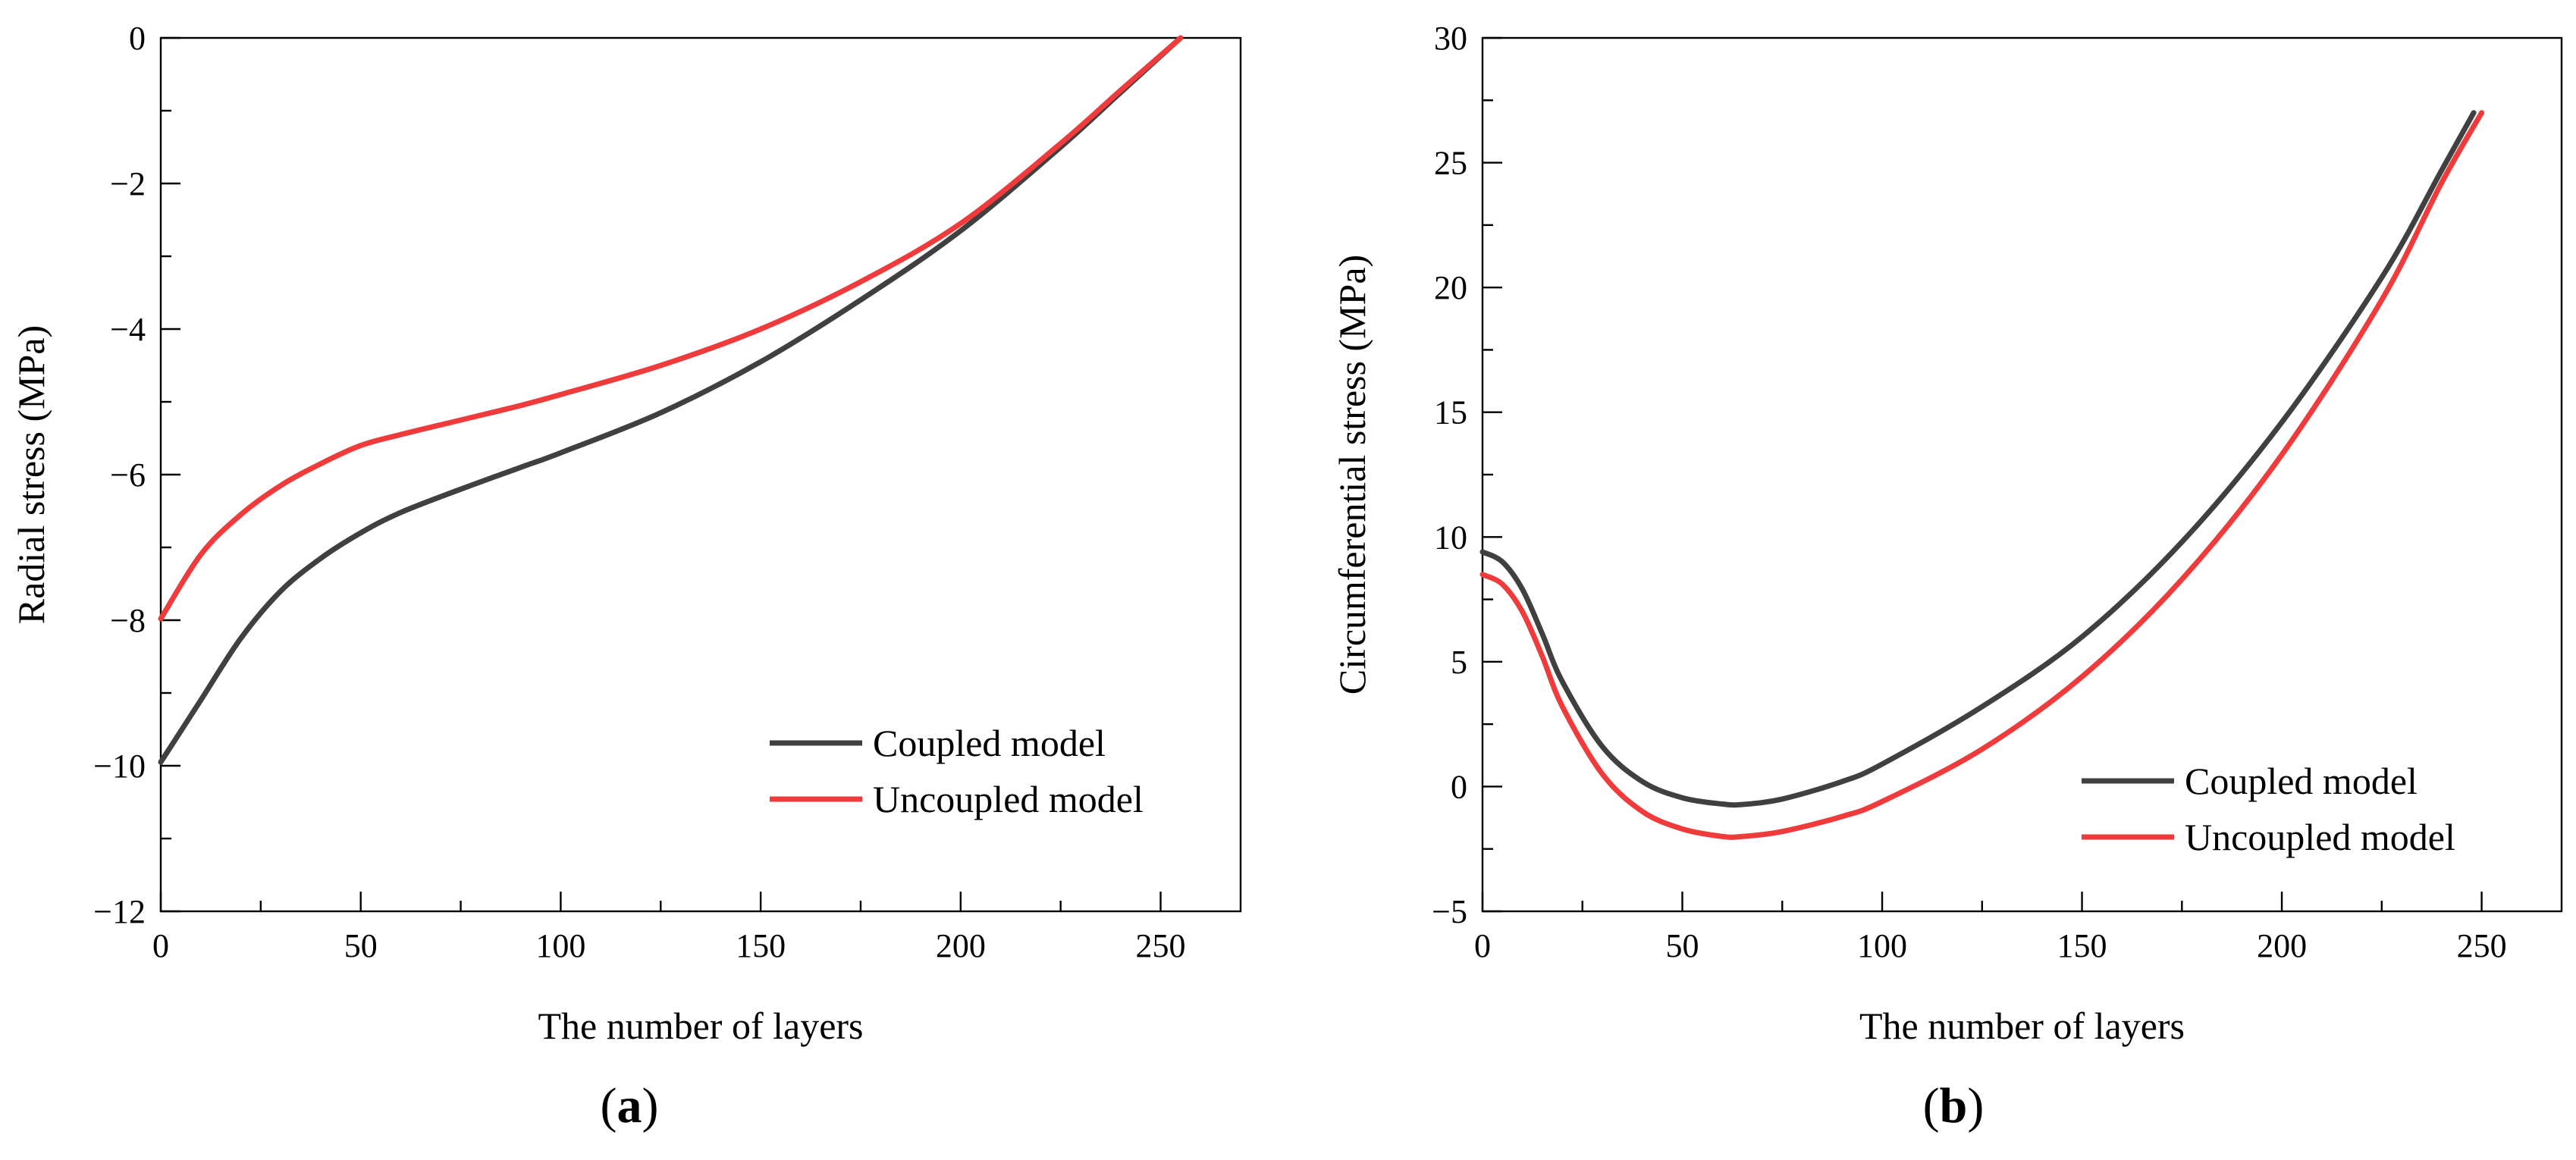  What do you see at coordinates (128, 620) in the screenshot?
I see `panel-a-y-tick-label: −8` at bounding box center [128, 620].